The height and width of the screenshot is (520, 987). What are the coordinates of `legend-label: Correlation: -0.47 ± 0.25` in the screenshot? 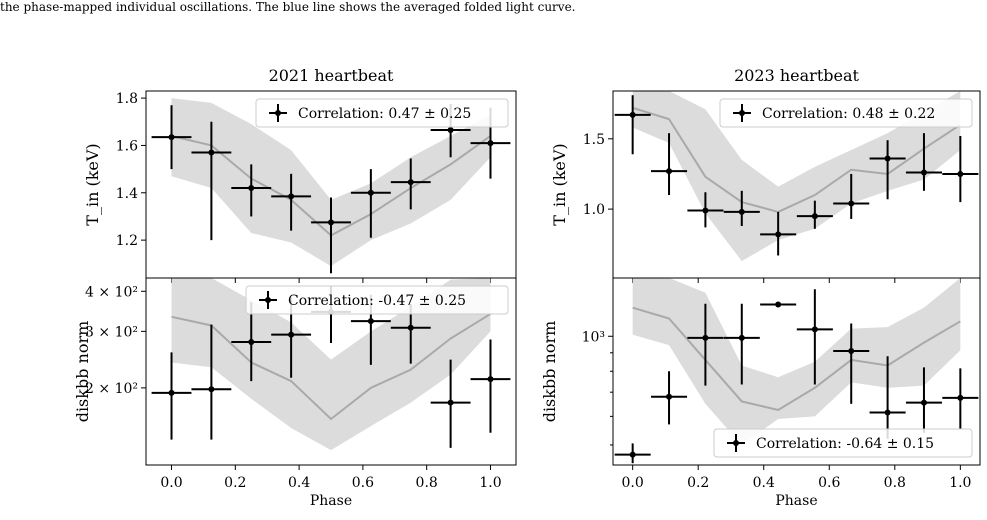 It's located at (377, 301).